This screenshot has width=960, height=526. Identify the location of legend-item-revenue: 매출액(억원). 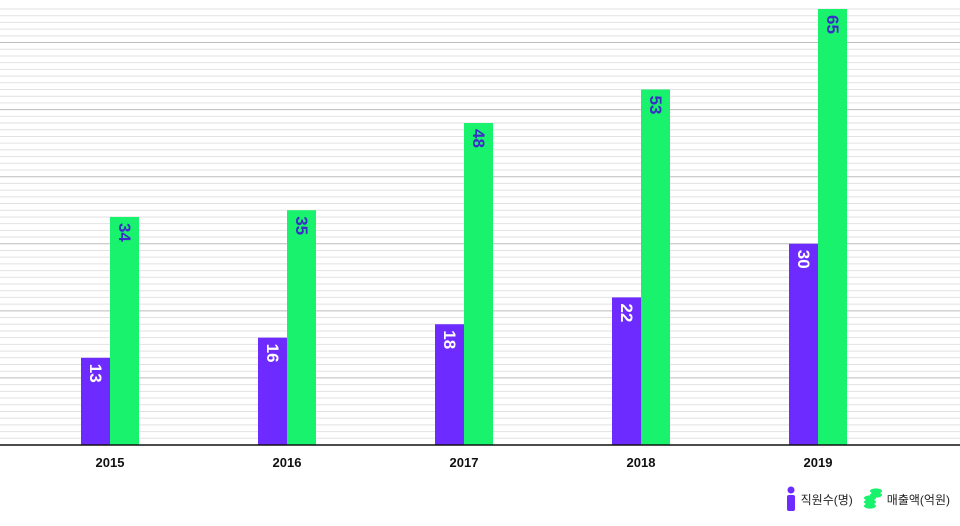
(906, 499).